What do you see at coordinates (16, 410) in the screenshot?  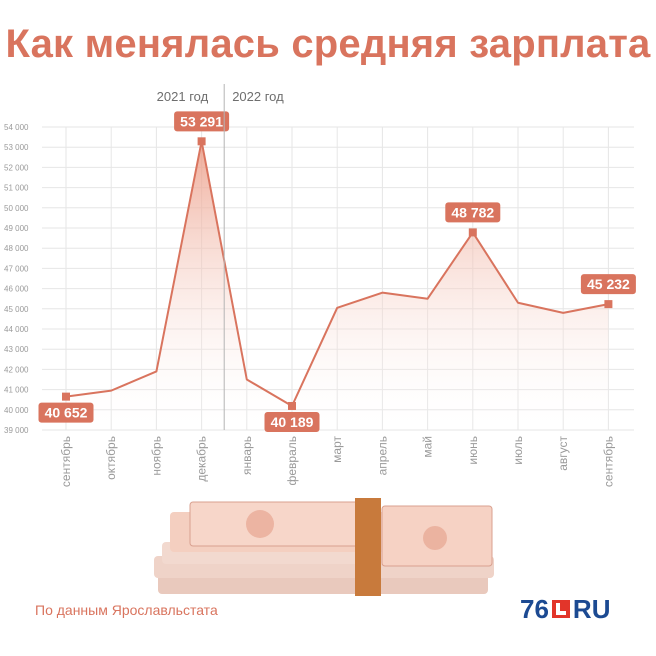 I see `y-tick-label: 40 000` at bounding box center [16, 410].